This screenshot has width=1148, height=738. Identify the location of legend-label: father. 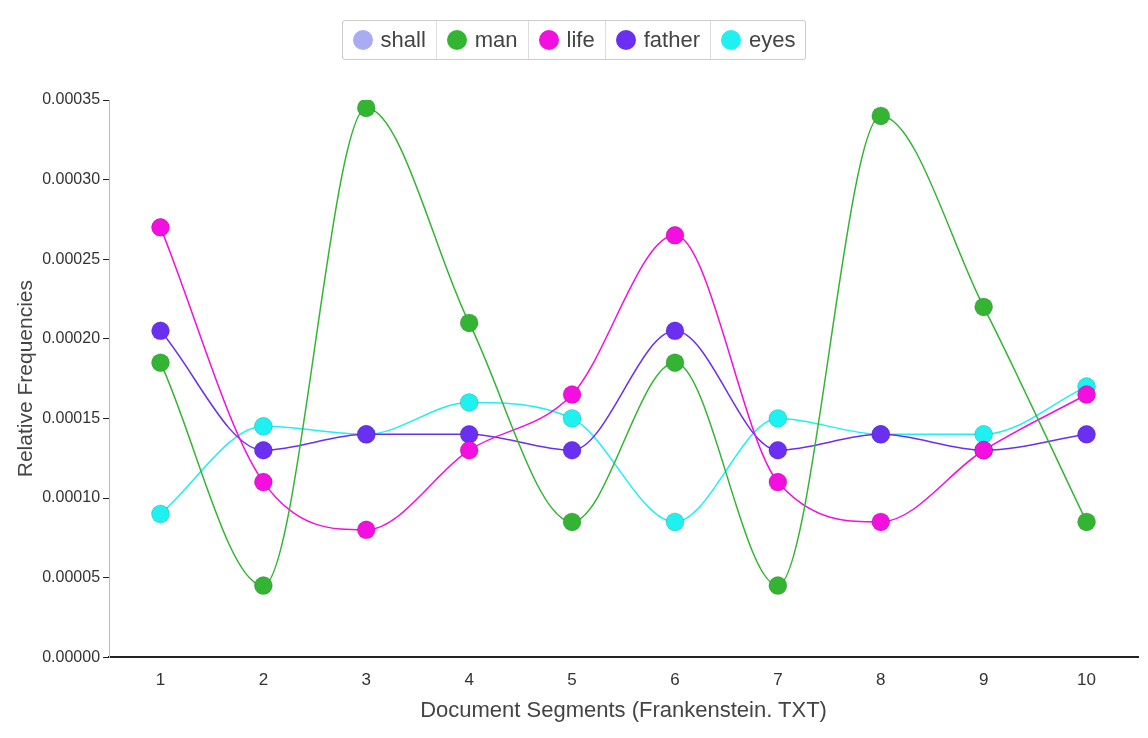
(671, 40).